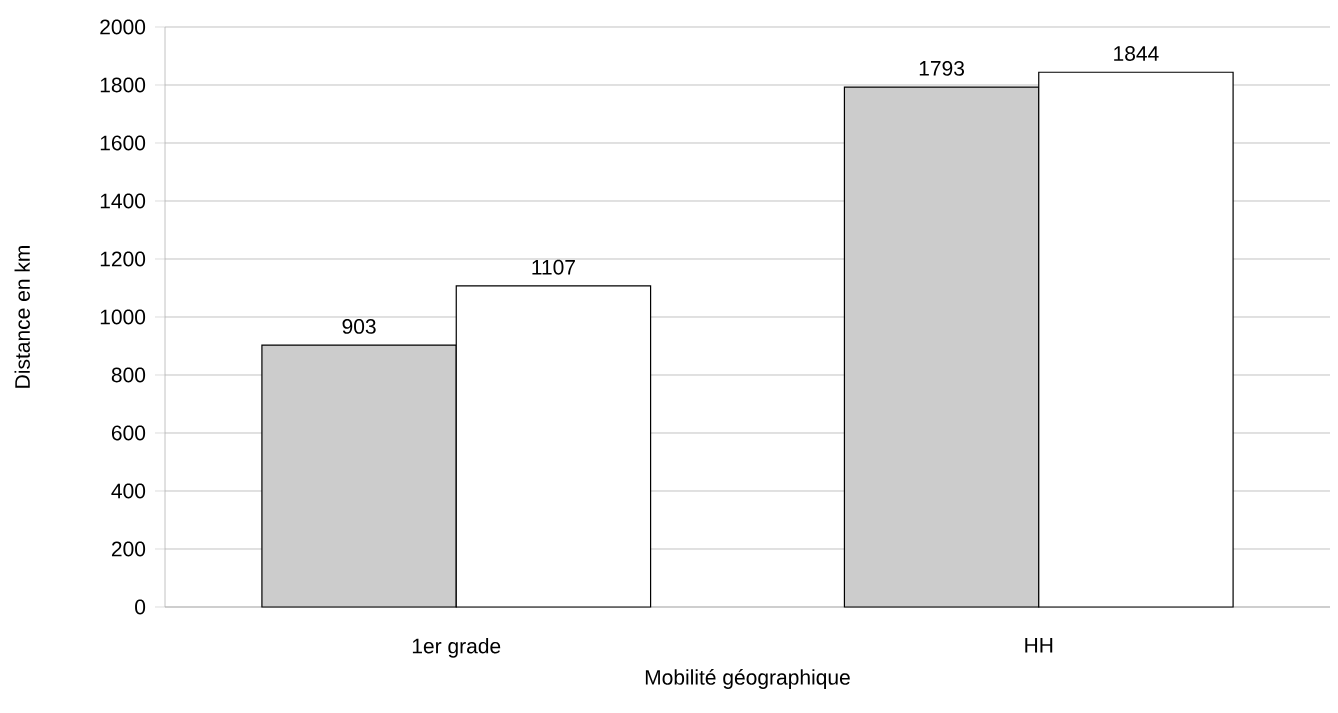 The height and width of the screenshot is (713, 1338). I want to click on y-tick-label: 400, so click(128, 491).